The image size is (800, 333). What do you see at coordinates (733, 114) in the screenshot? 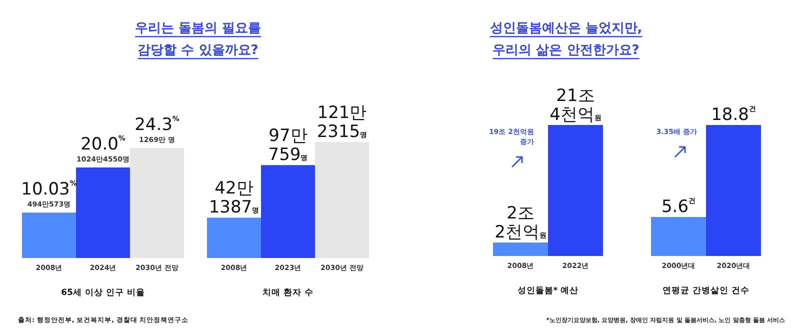
I see `data-label: 18.8$^{건}$` at bounding box center [733, 114].